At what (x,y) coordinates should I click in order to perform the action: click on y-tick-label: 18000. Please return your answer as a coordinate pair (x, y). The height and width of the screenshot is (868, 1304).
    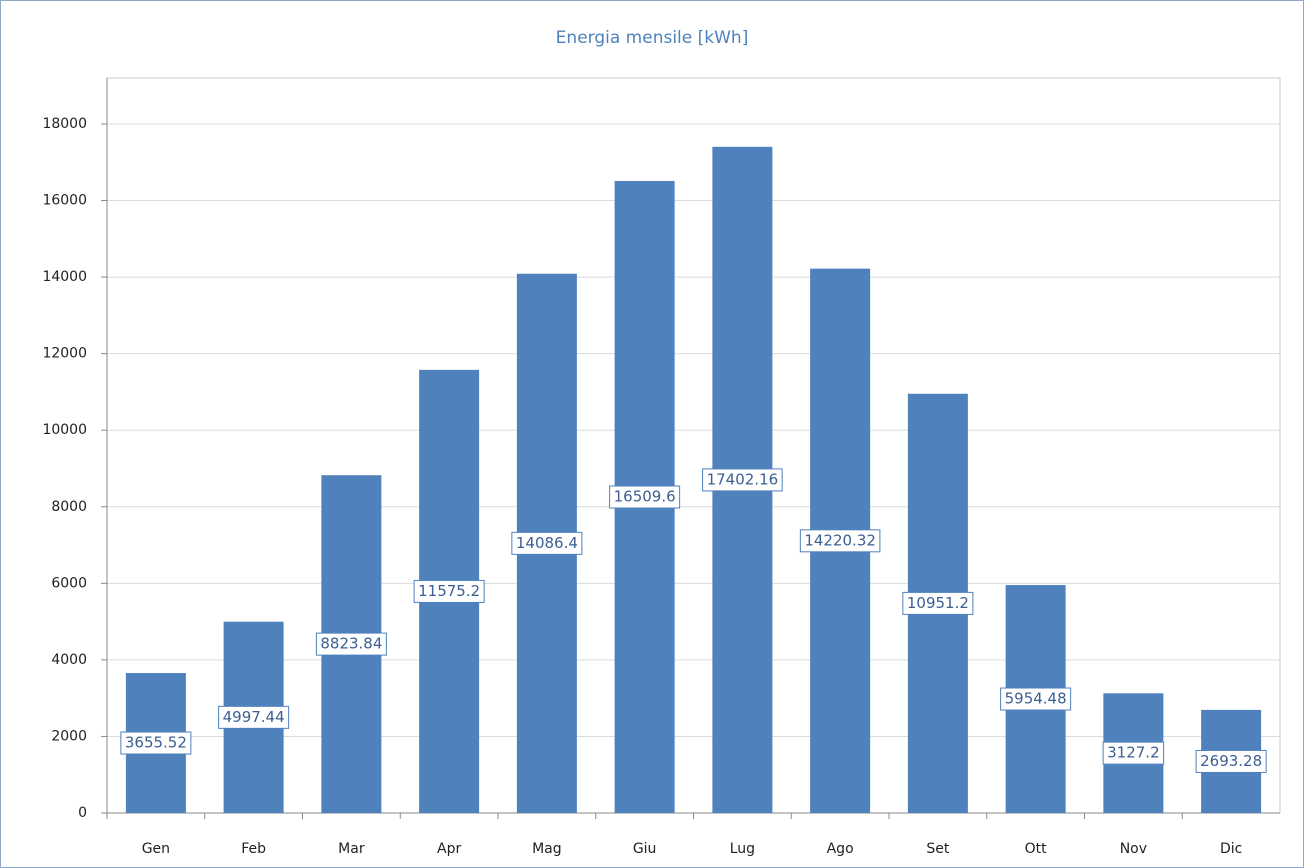
    Looking at the image, I should click on (64, 124).